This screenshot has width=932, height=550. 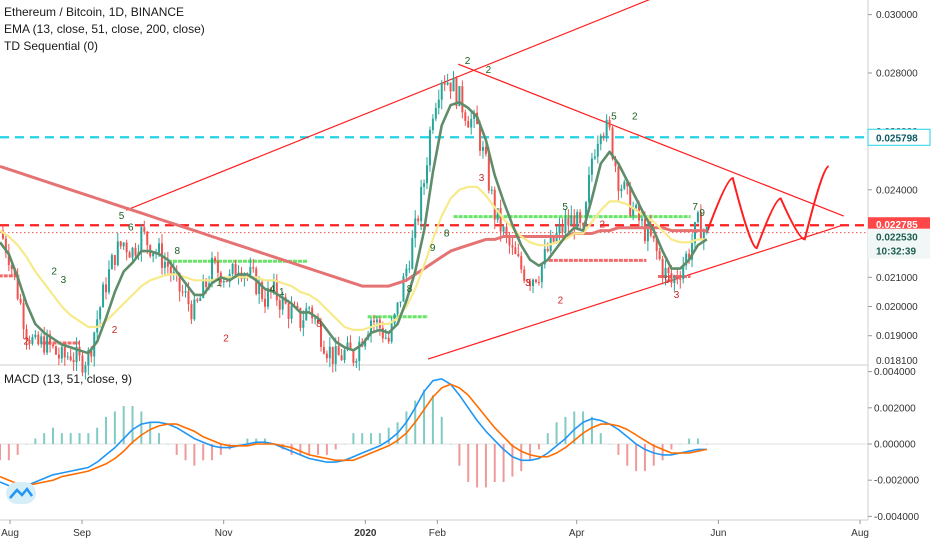 What do you see at coordinates (767, 207) in the screenshot?
I see `forecast-wave-path` at bounding box center [767, 207].